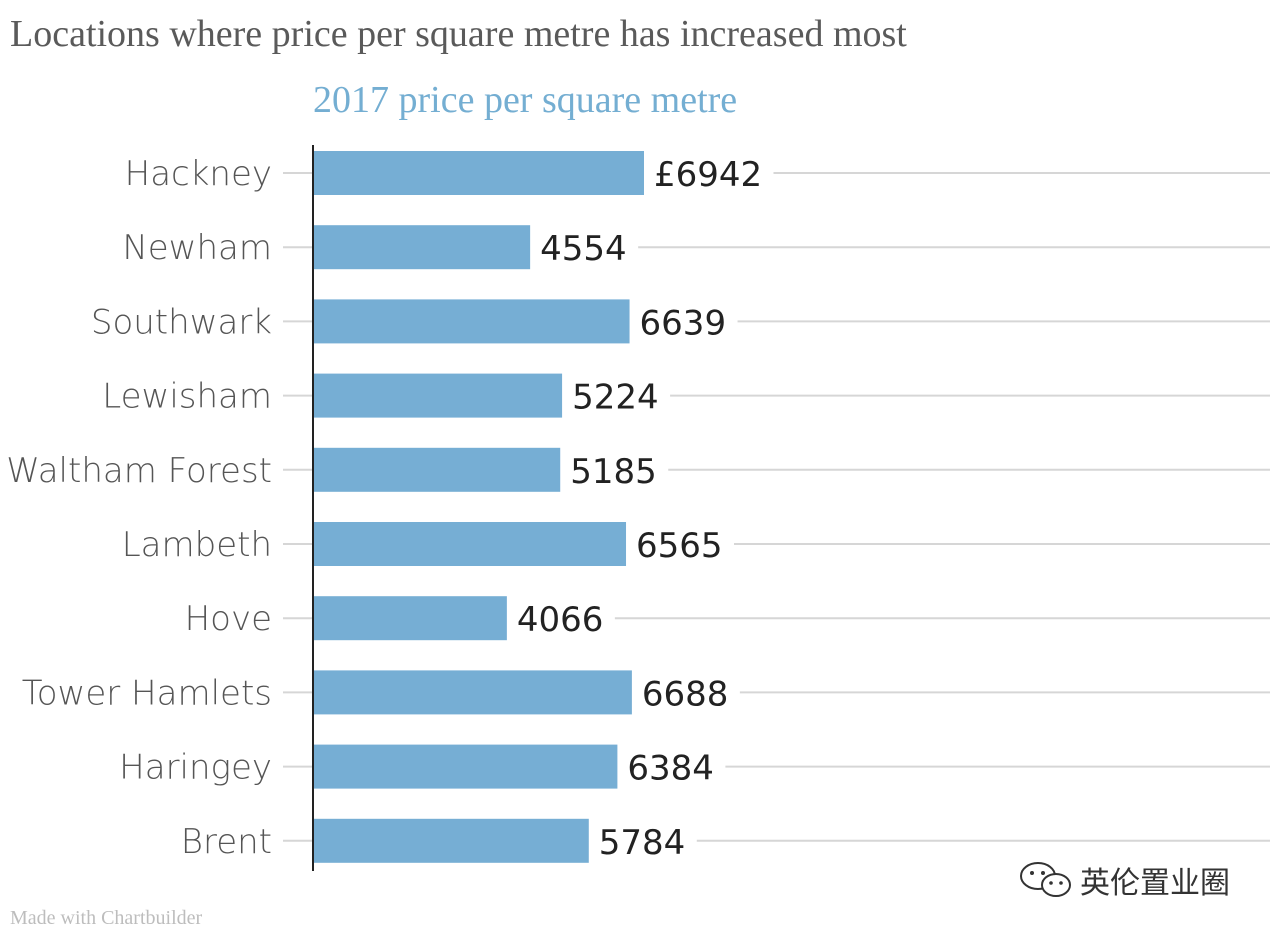 This screenshot has height=934, width=1280. I want to click on category-label: Haringey, so click(195, 768).